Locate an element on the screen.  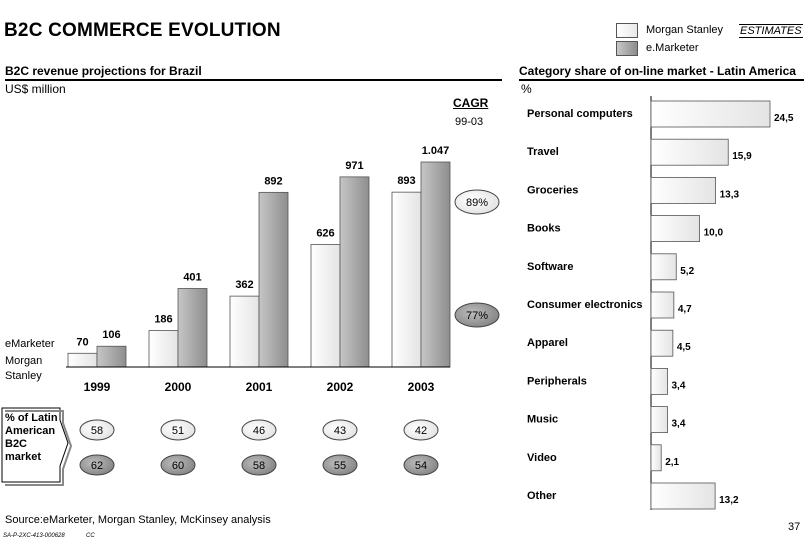
left-panel-rule is located at coordinates (253, 80).